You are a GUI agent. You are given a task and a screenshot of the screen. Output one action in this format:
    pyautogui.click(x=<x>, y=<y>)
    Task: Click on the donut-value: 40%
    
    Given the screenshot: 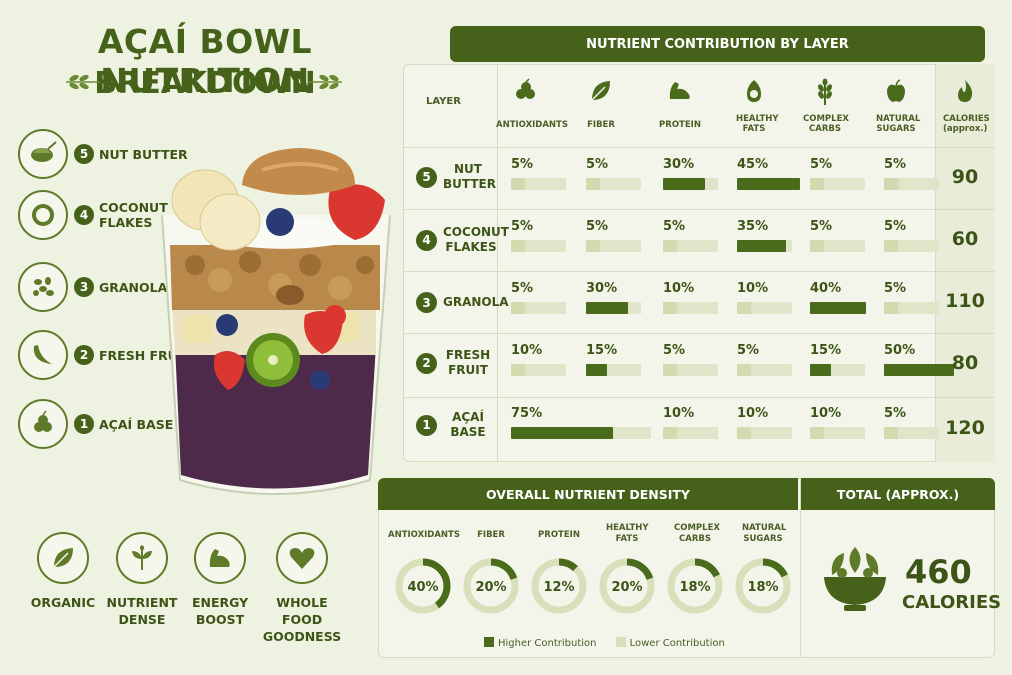 What is the action you would take?
    pyautogui.click(x=422, y=587)
    